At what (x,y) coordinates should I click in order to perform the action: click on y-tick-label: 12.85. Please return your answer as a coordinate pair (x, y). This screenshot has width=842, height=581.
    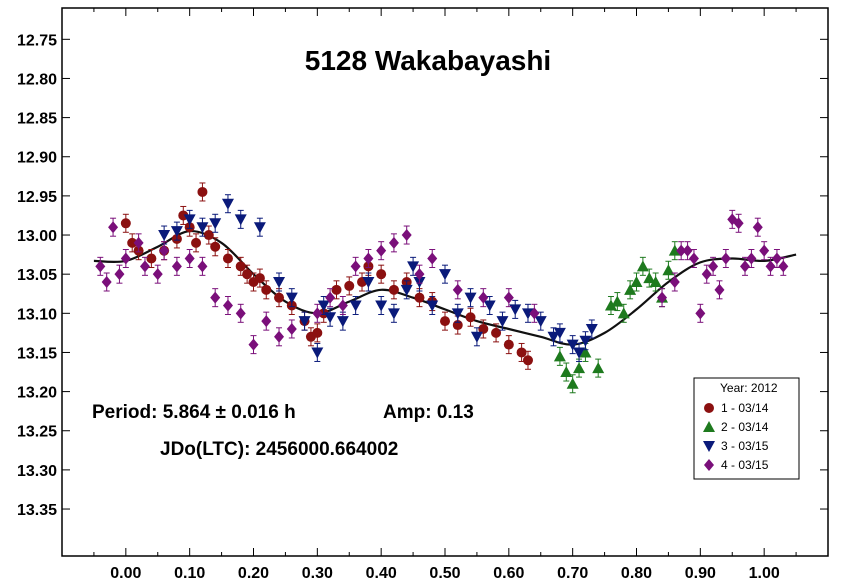
    Looking at the image, I should click on (37, 119).